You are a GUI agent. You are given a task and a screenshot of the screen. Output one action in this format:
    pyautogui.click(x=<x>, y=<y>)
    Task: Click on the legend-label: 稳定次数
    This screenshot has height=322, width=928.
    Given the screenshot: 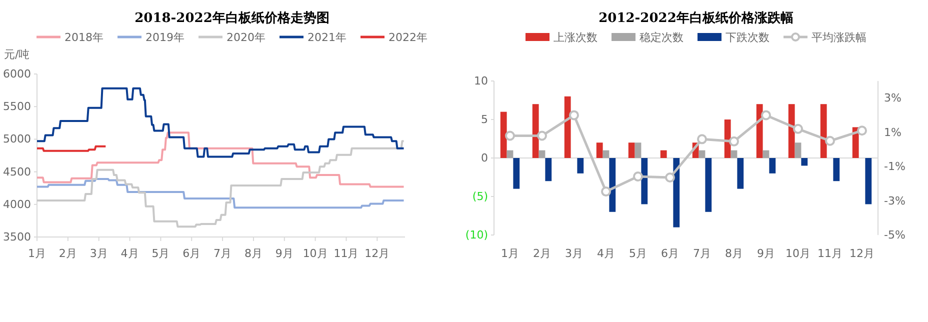 What is the action you would take?
    pyautogui.click(x=662, y=37)
    